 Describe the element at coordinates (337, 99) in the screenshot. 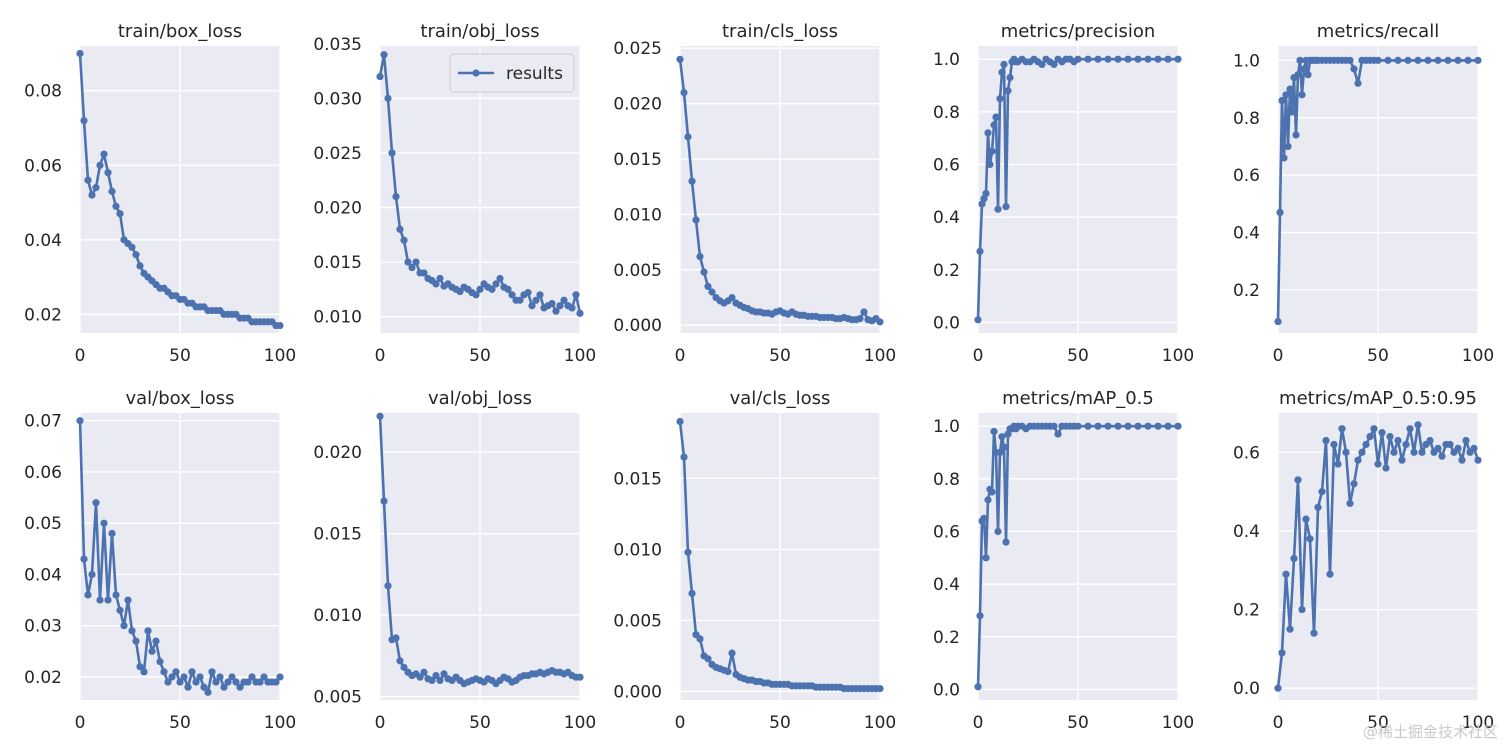

I see `y-tick-label: 0.030` at that location.